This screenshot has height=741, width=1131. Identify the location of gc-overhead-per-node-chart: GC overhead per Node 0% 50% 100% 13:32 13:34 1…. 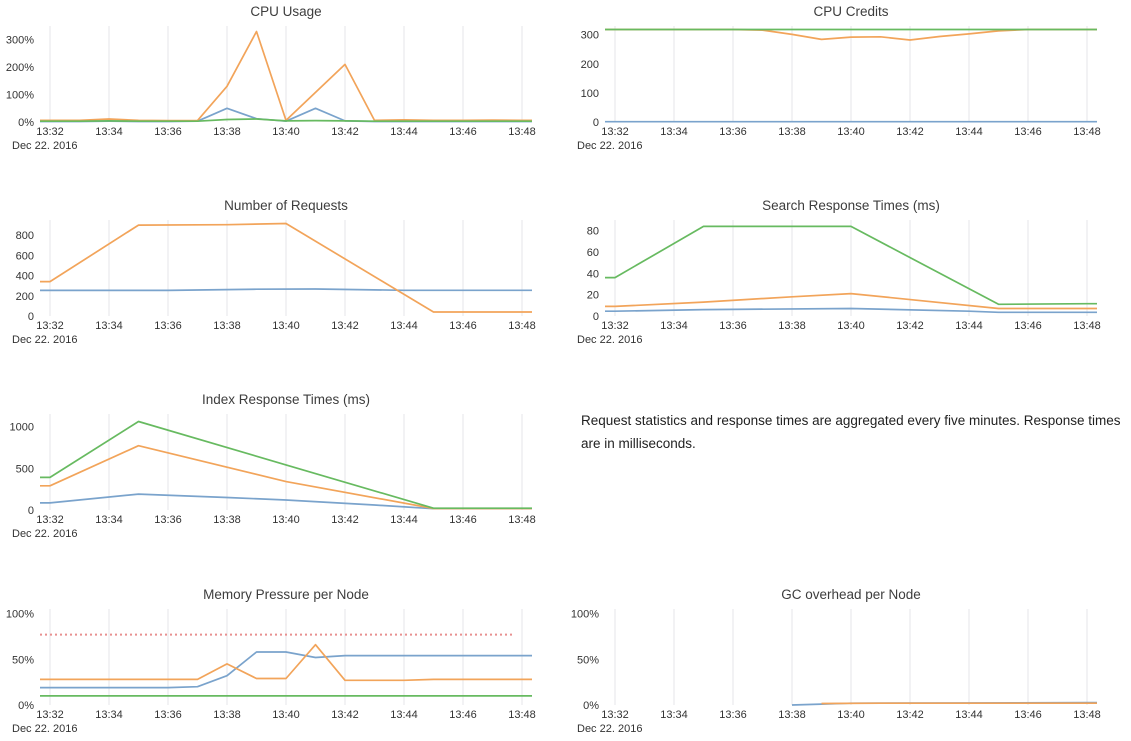
(847, 662).